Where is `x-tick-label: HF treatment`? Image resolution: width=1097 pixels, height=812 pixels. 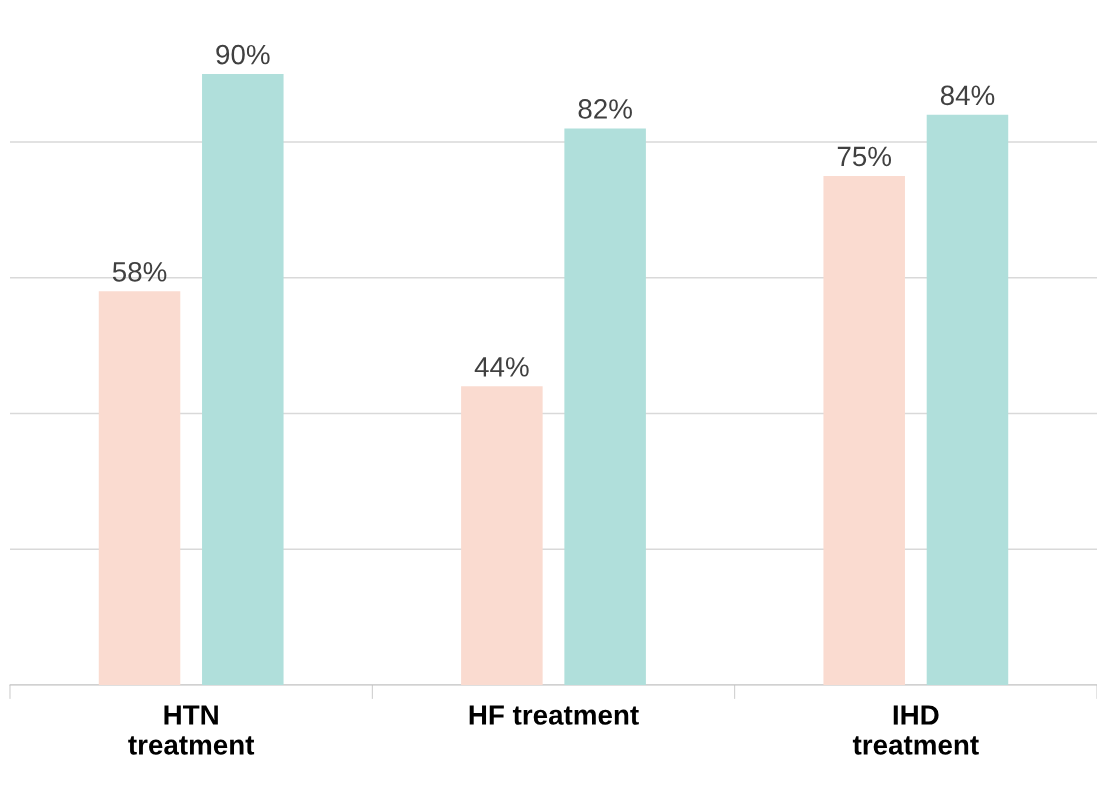
x-tick-label: HF treatment is located at coordinates (554, 715).